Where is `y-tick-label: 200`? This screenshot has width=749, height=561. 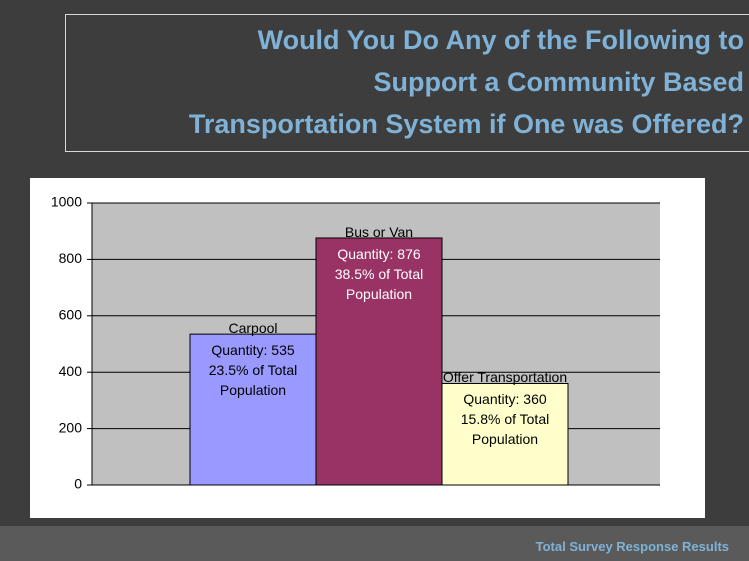 y-tick-label: 200 is located at coordinates (71, 427).